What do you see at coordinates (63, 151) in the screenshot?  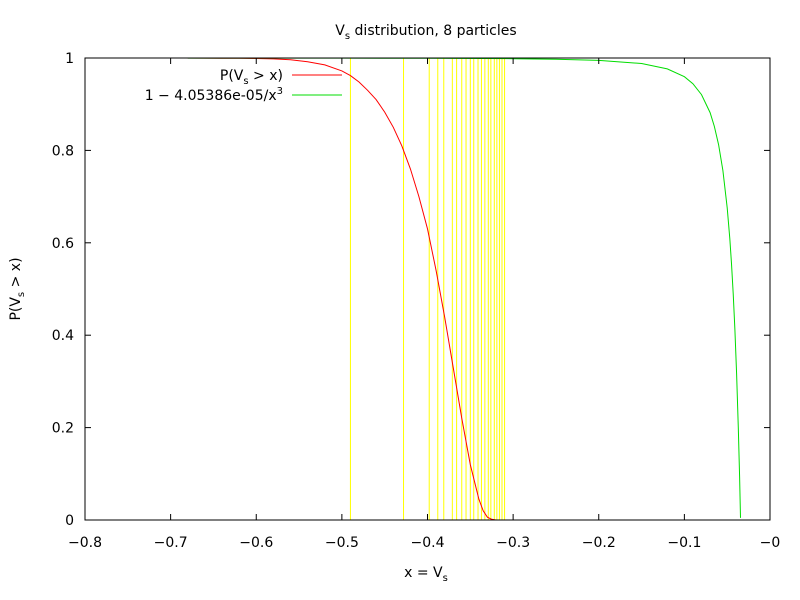 I see `y-tick-label-4: 0.8` at bounding box center [63, 151].